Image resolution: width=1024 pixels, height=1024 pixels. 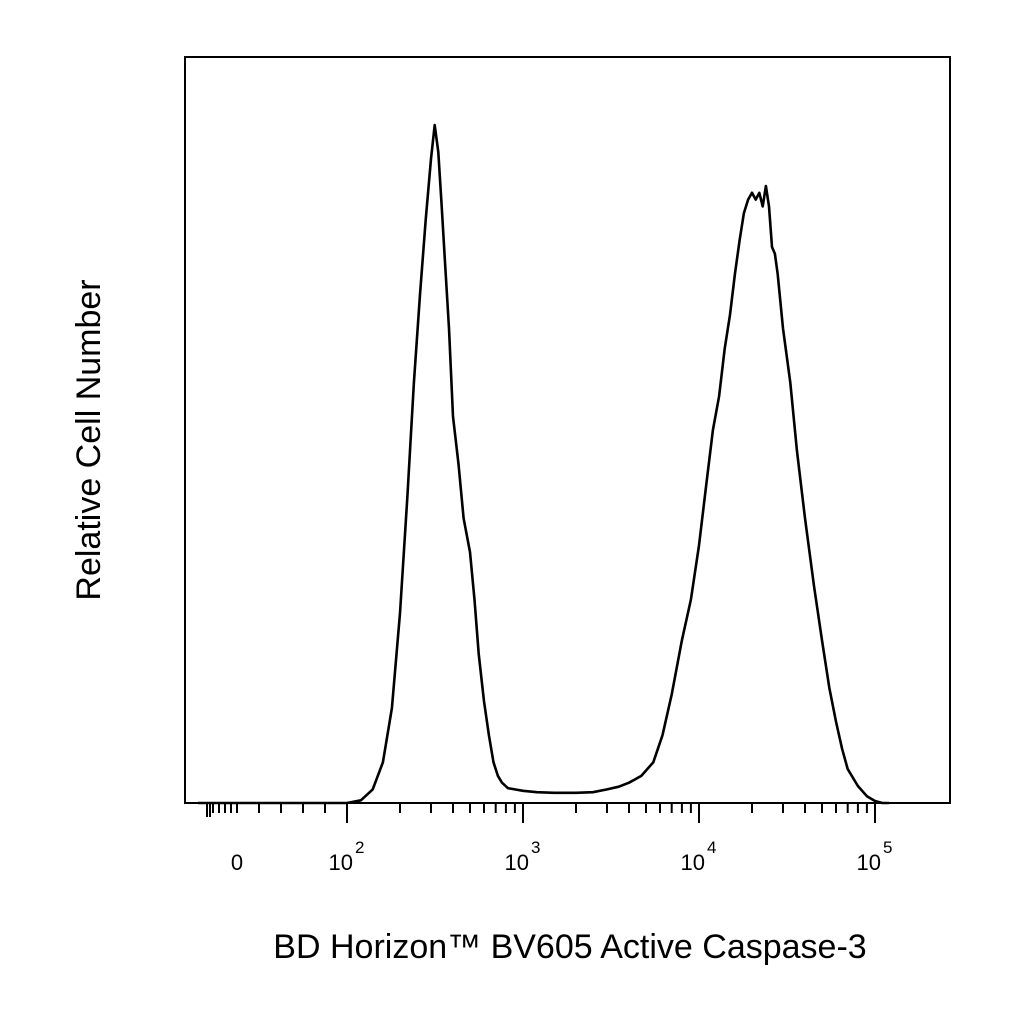 I want to click on x-tick-exponent: 4, so click(x=711, y=847).